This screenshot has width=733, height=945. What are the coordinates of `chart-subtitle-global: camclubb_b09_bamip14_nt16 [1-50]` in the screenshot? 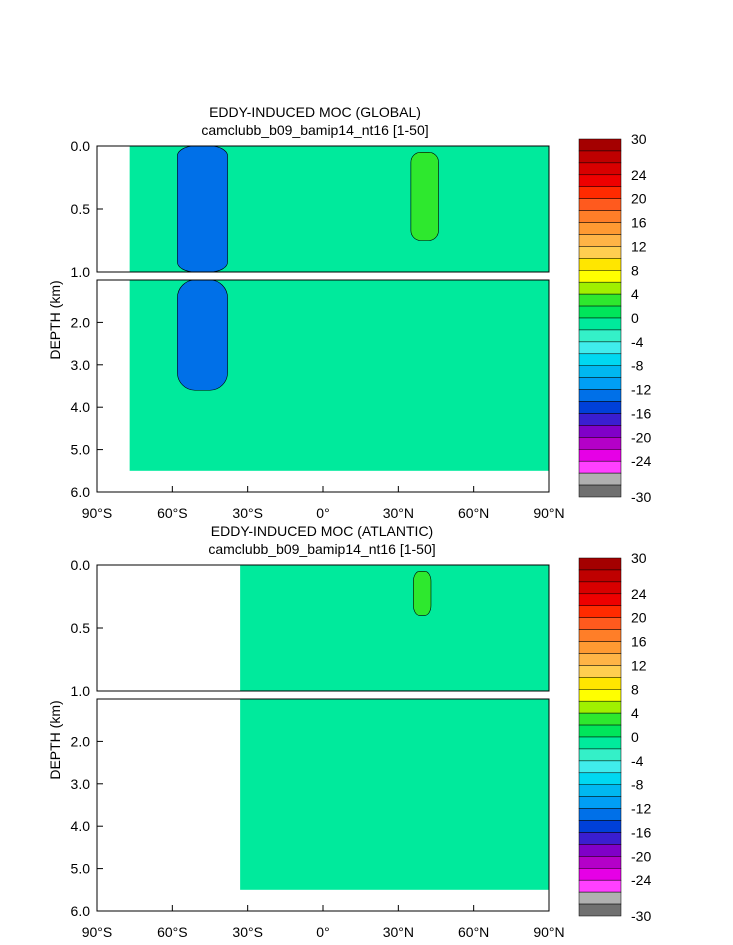 It's located at (314, 130).